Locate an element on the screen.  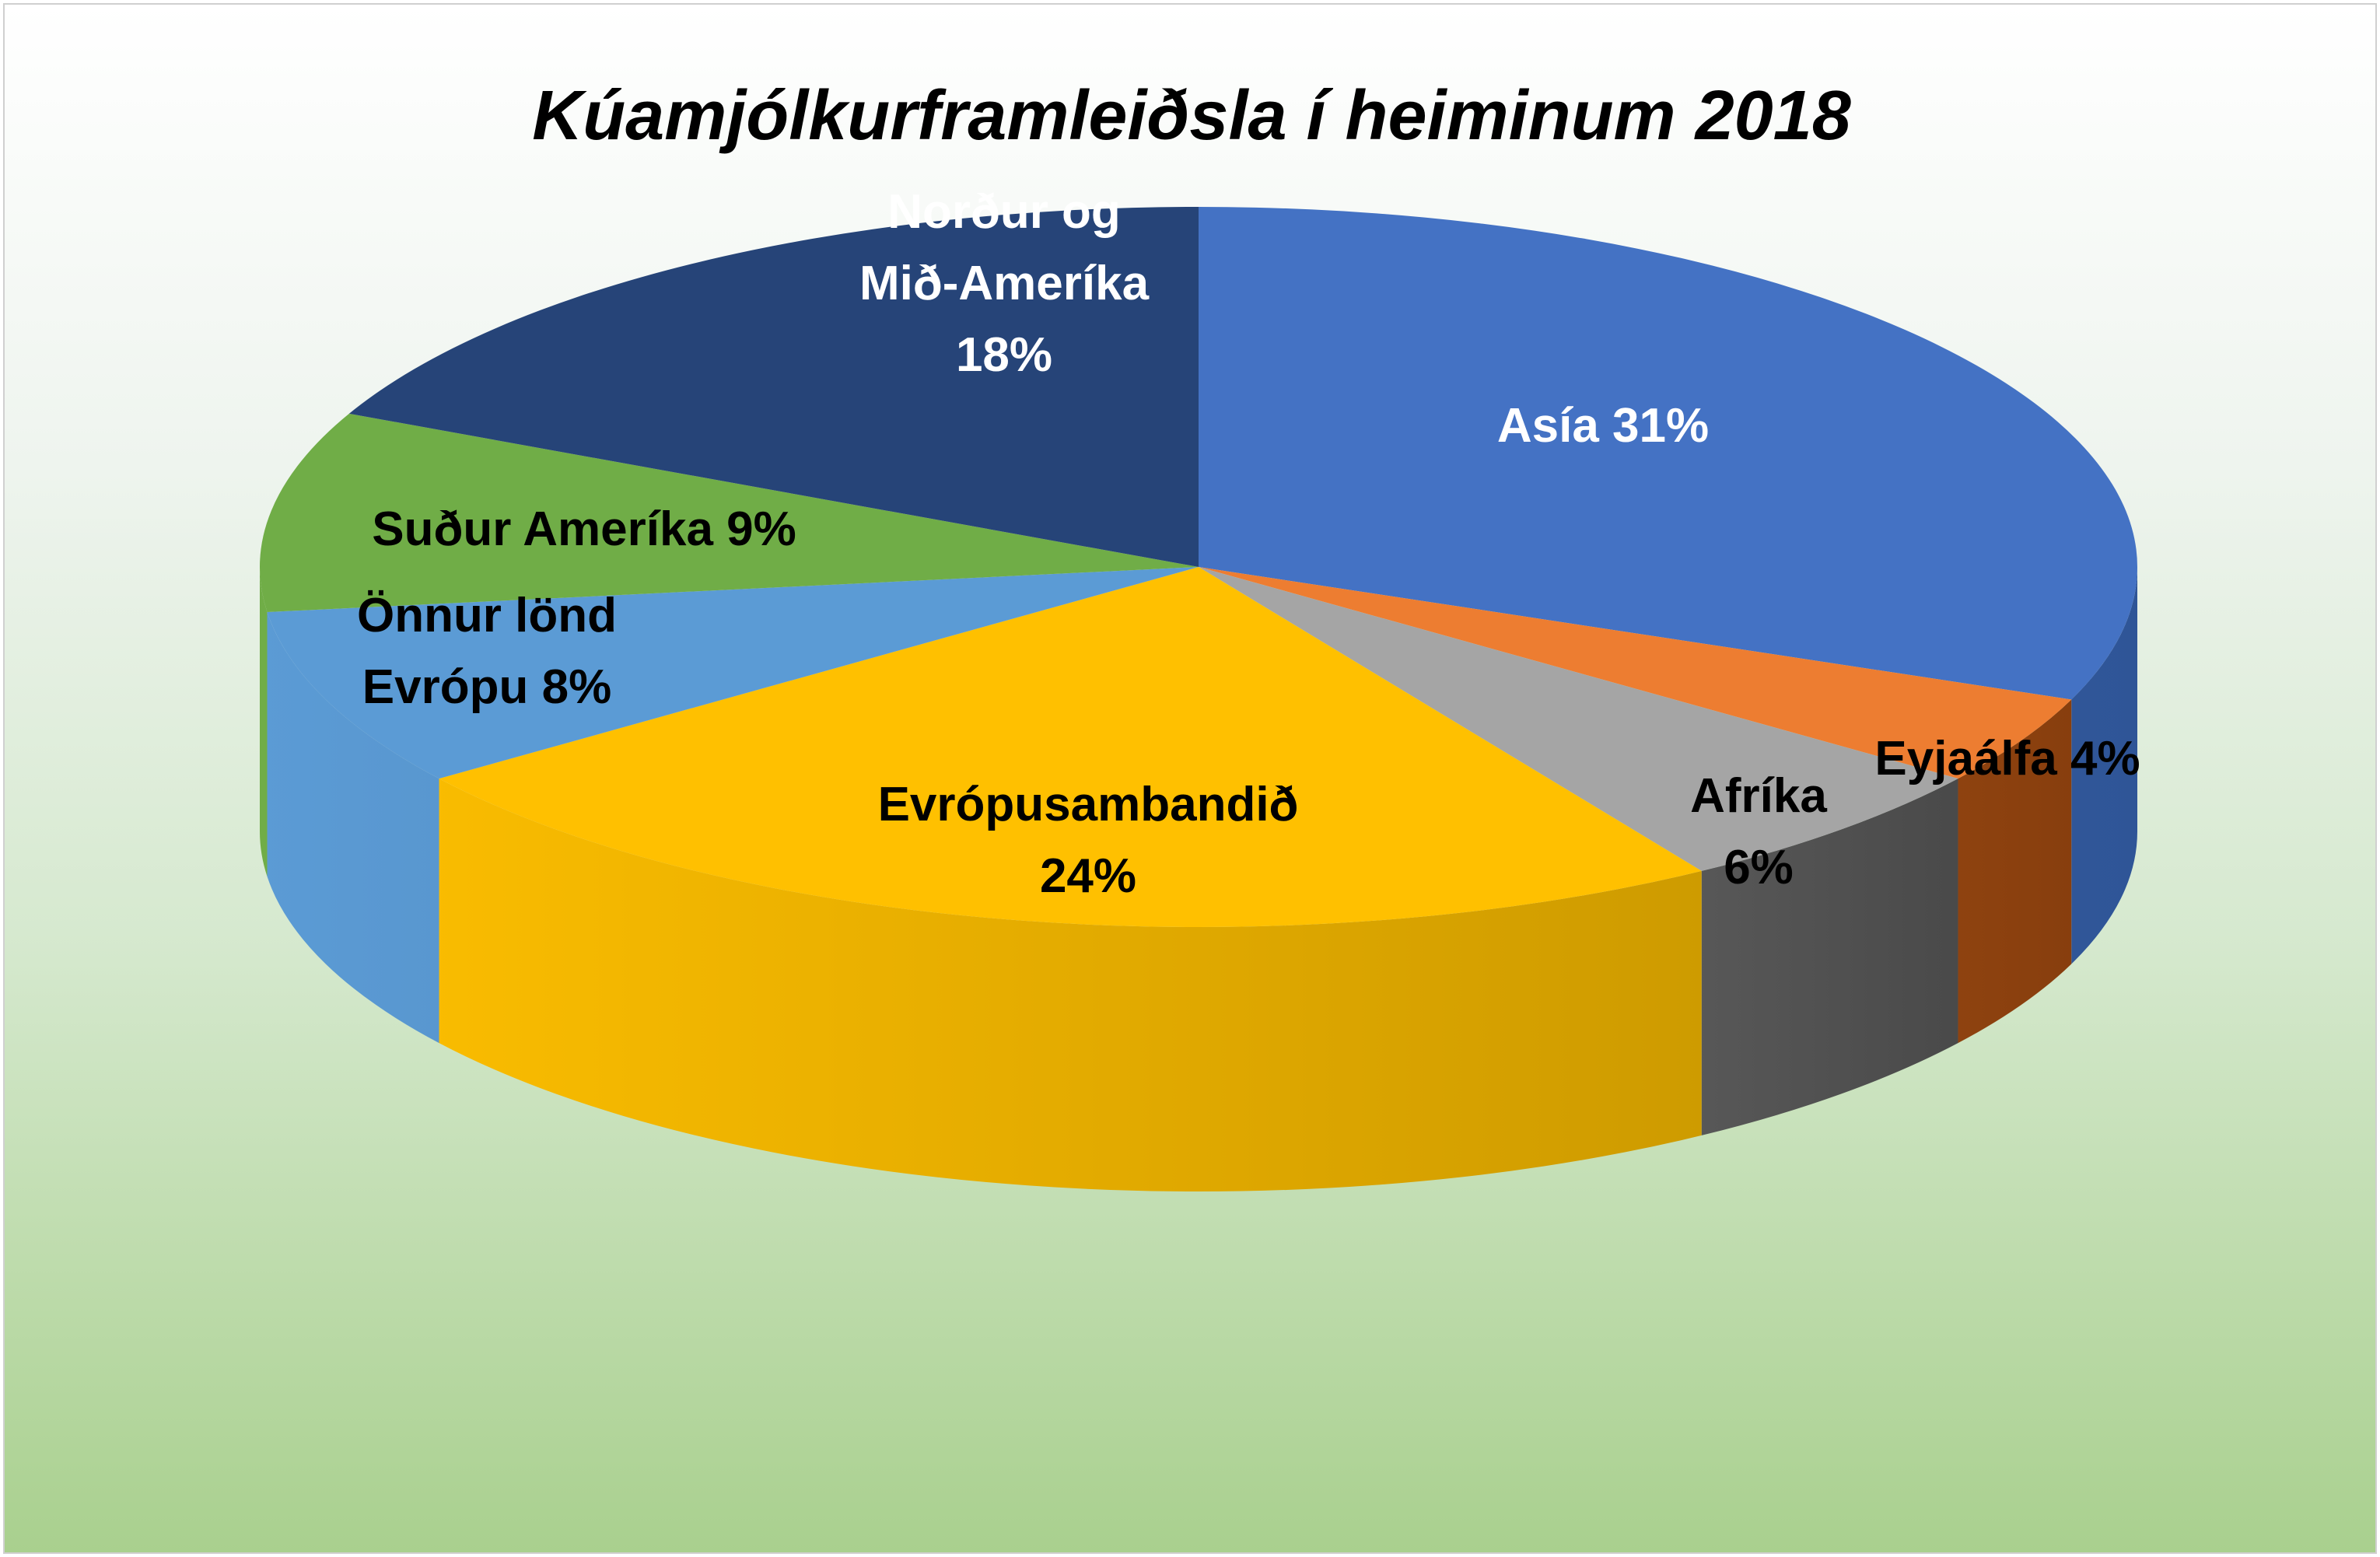
slice-label-1: Eyjaálfa 4% is located at coordinates (2007, 758).